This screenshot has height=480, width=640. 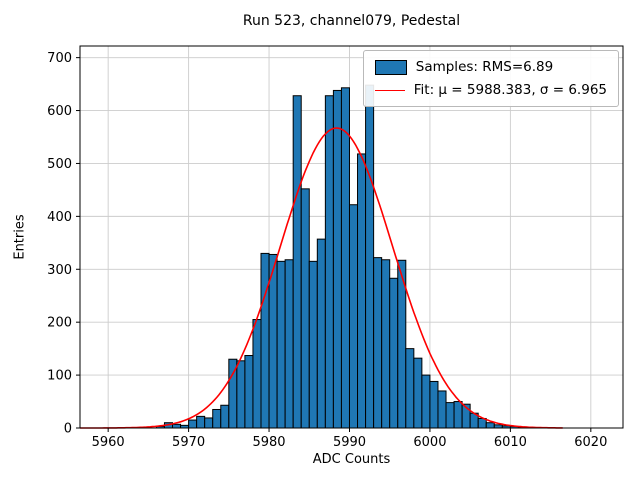 What do you see at coordinates (20, 237) in the screenshot?
I see `y-axis-label: Entries` at bounding box center [20, 237].